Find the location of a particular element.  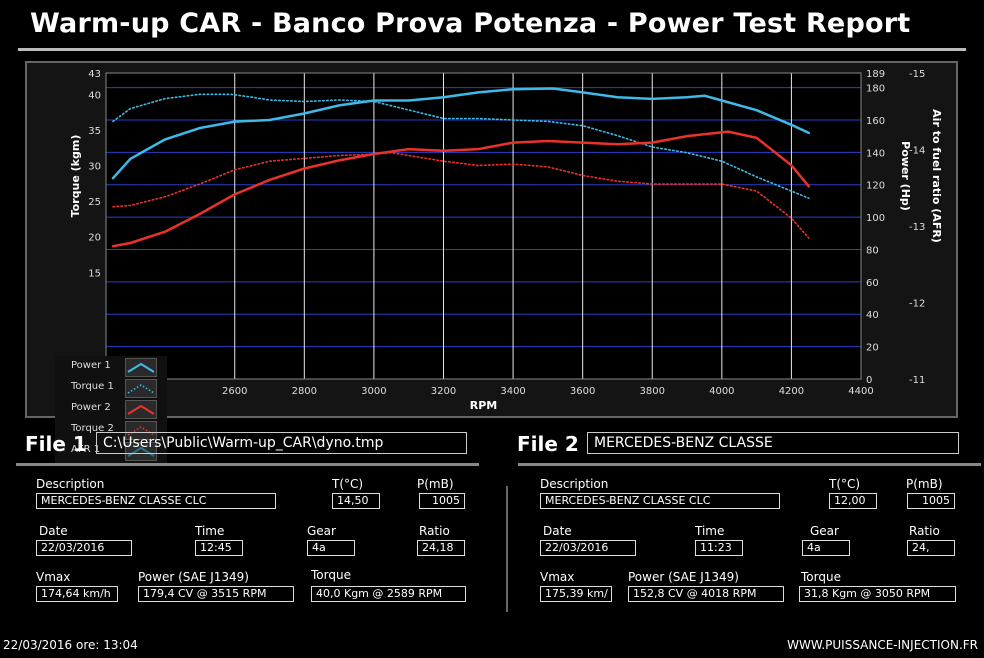

power-axis-label: Power (Hp) is located at coordinates (905, 176).